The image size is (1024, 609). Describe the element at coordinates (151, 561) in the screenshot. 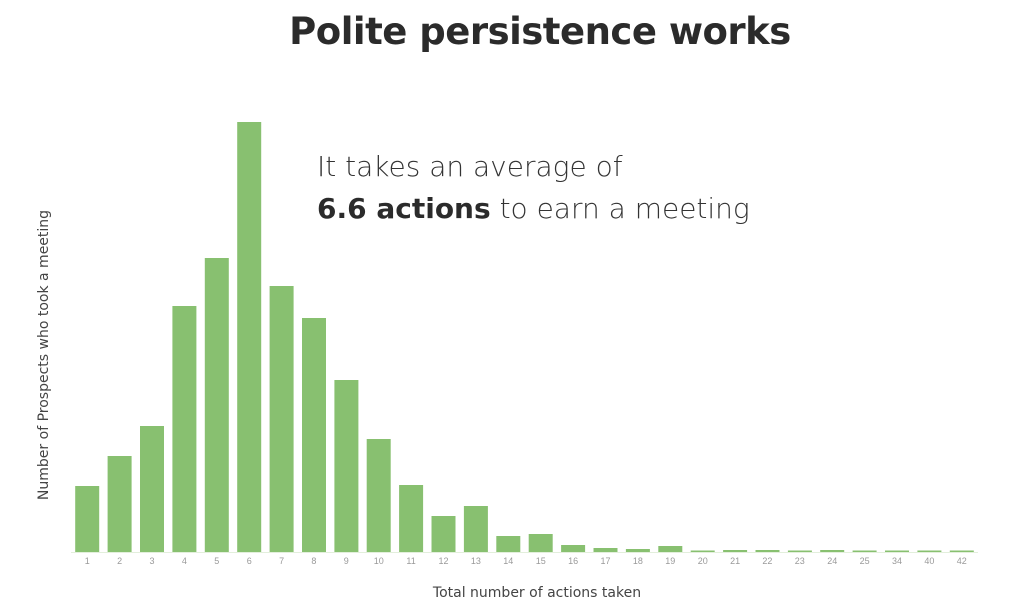

I see `x-tick-label: 3` at that location.